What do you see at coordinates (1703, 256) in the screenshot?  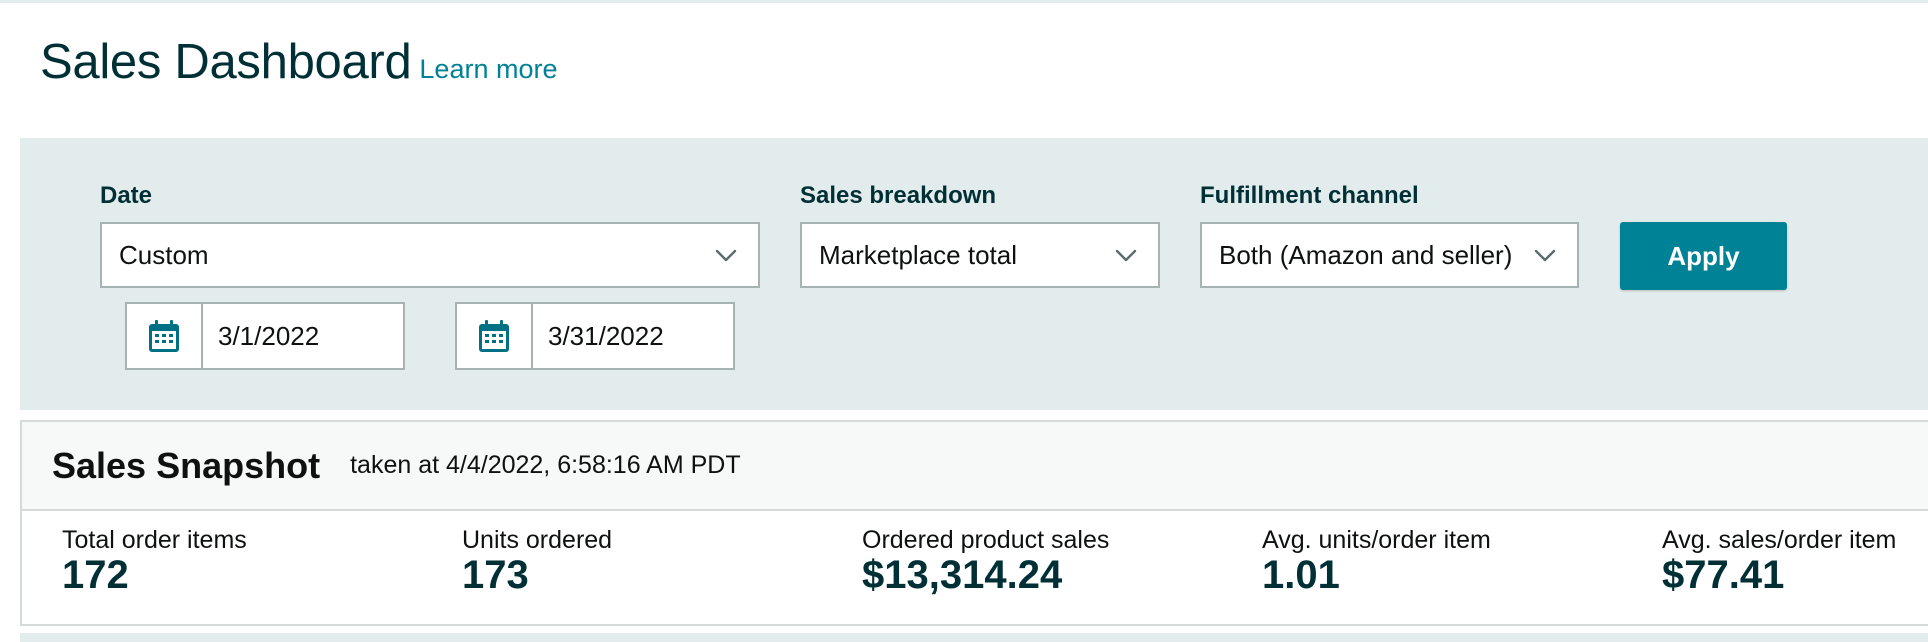 I see `apply-button: Apply` at bounding box center [1703, 256].